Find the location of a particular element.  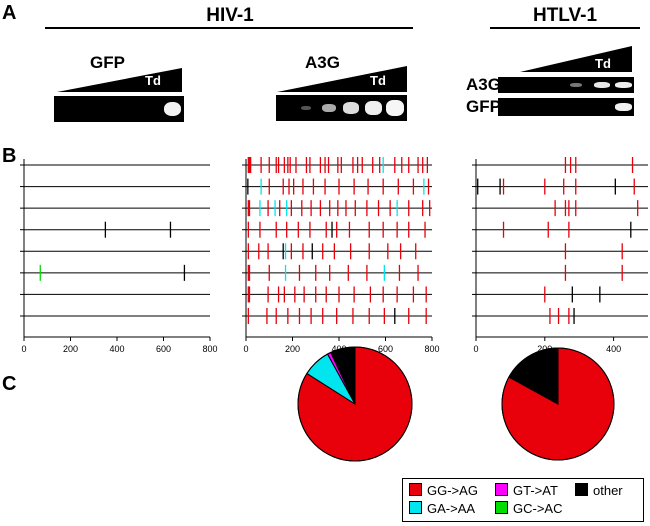

gfp-gel is located at coordinates (119, 109).